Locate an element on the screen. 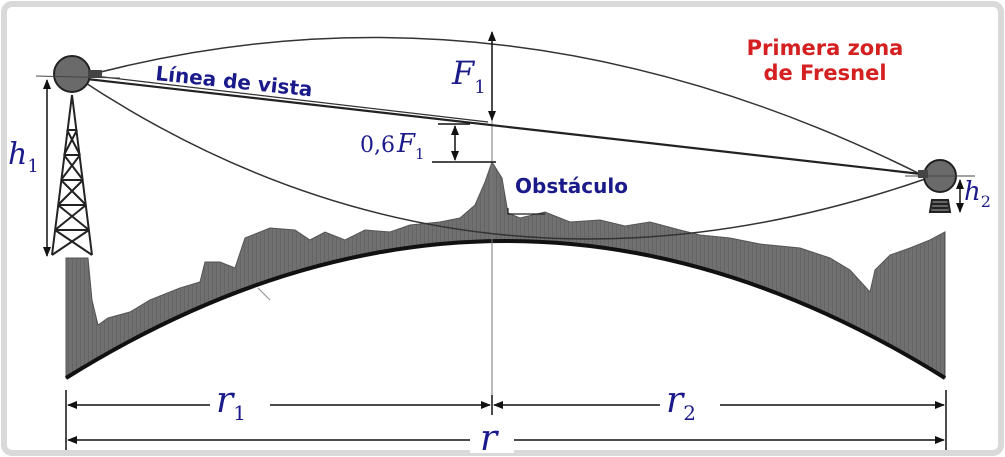 This screenshot has width=1005, height=457. earth-pointer-arrow is located at coordinates (264, 294).